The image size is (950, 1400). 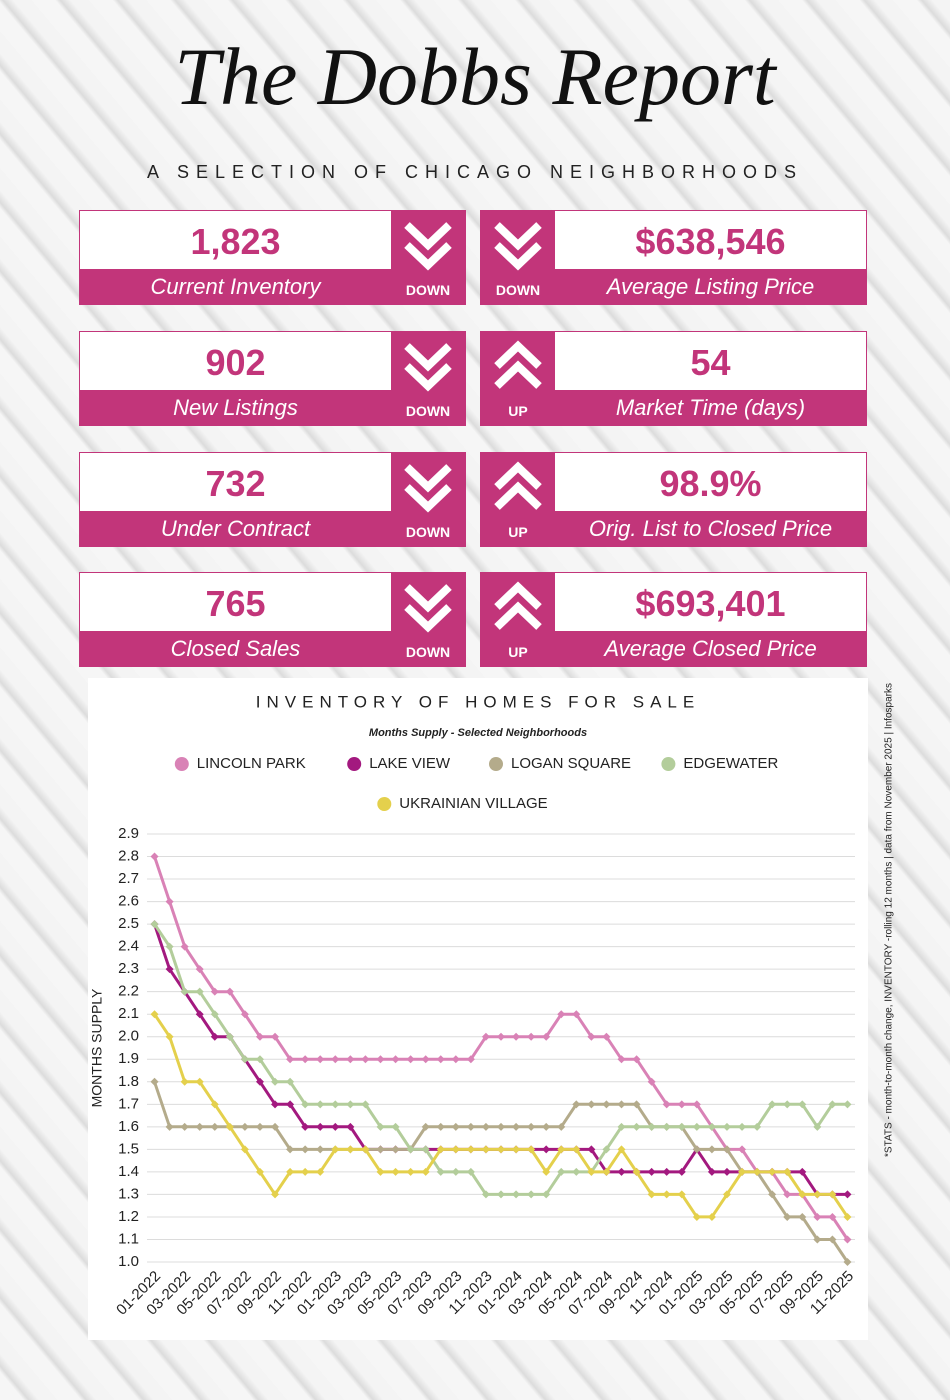 I want to click on stat-value: $693,401, so click(x=710, y=603).